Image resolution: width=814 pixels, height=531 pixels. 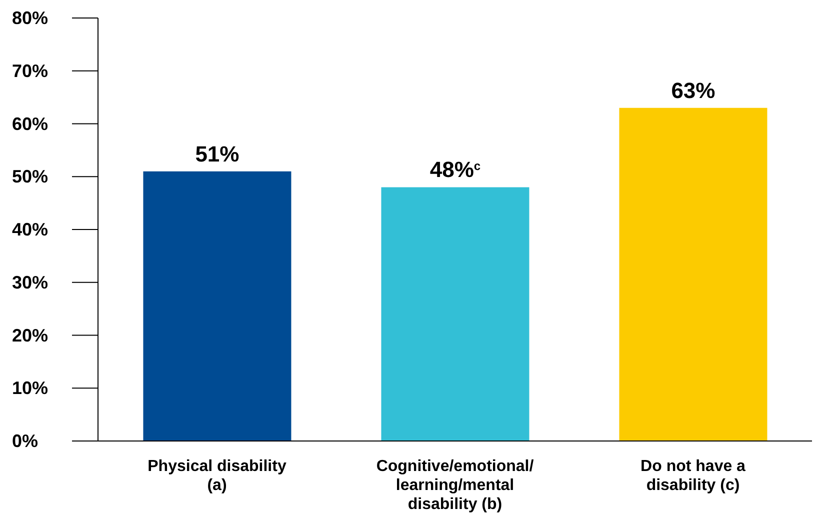 I want to click on y-tick-label: 10%, so click(x=30, y=388).